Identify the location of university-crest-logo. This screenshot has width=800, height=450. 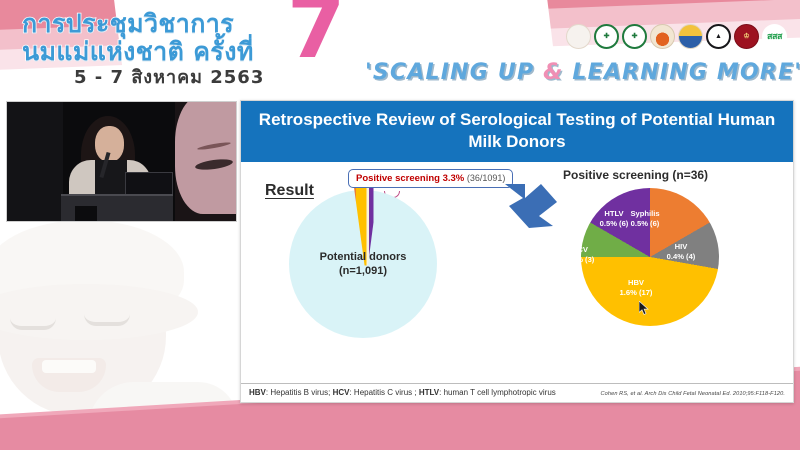
(662, 36).